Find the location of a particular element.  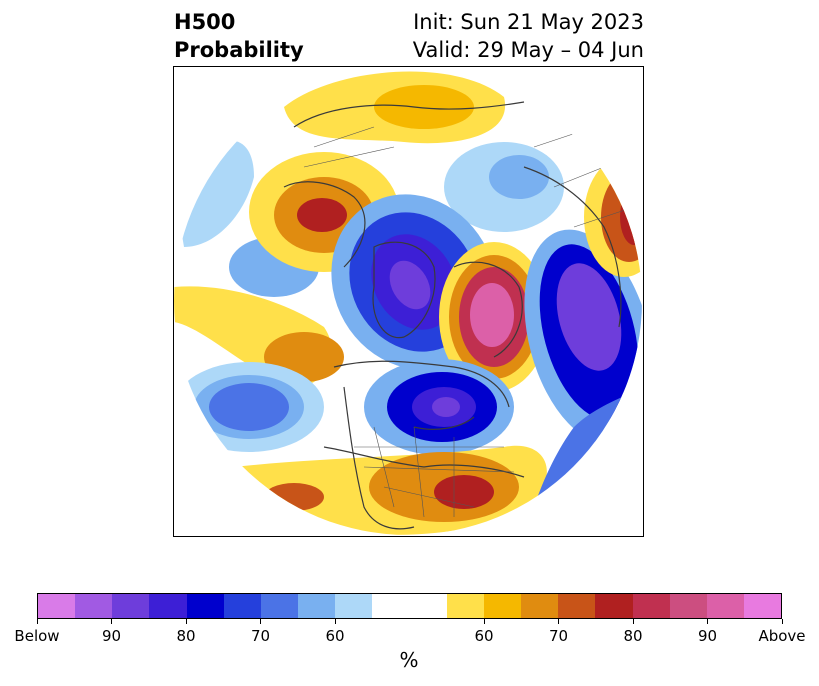

colorbar-units: % is located at coordinates (409, 660).